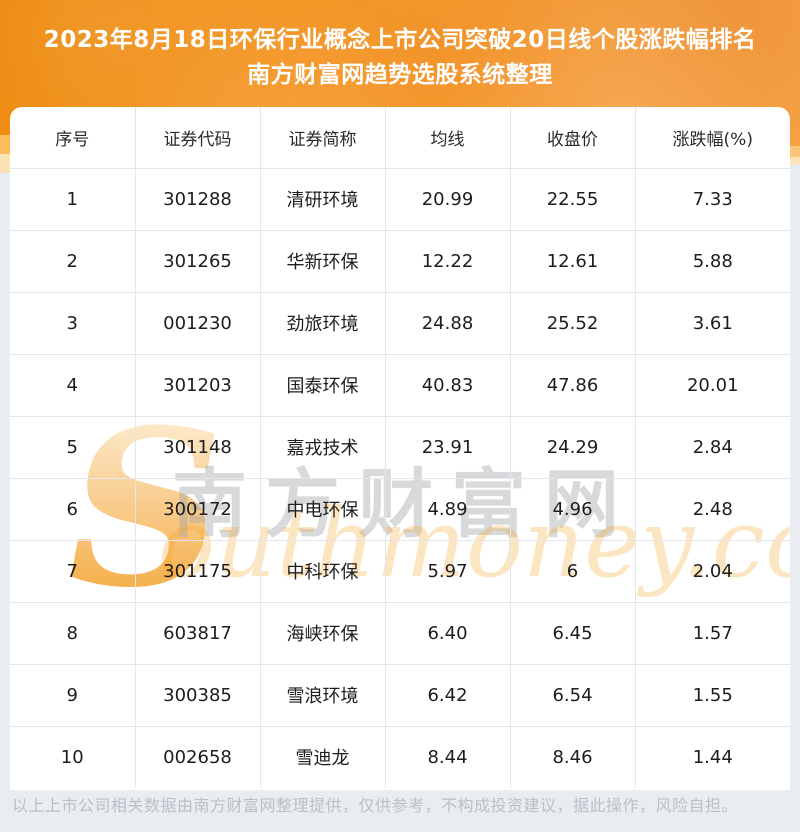  What do you see at coordinates (572, 260) in the screenshot?
I see `table-cell: 12.61` at bounding box center [572, 260].